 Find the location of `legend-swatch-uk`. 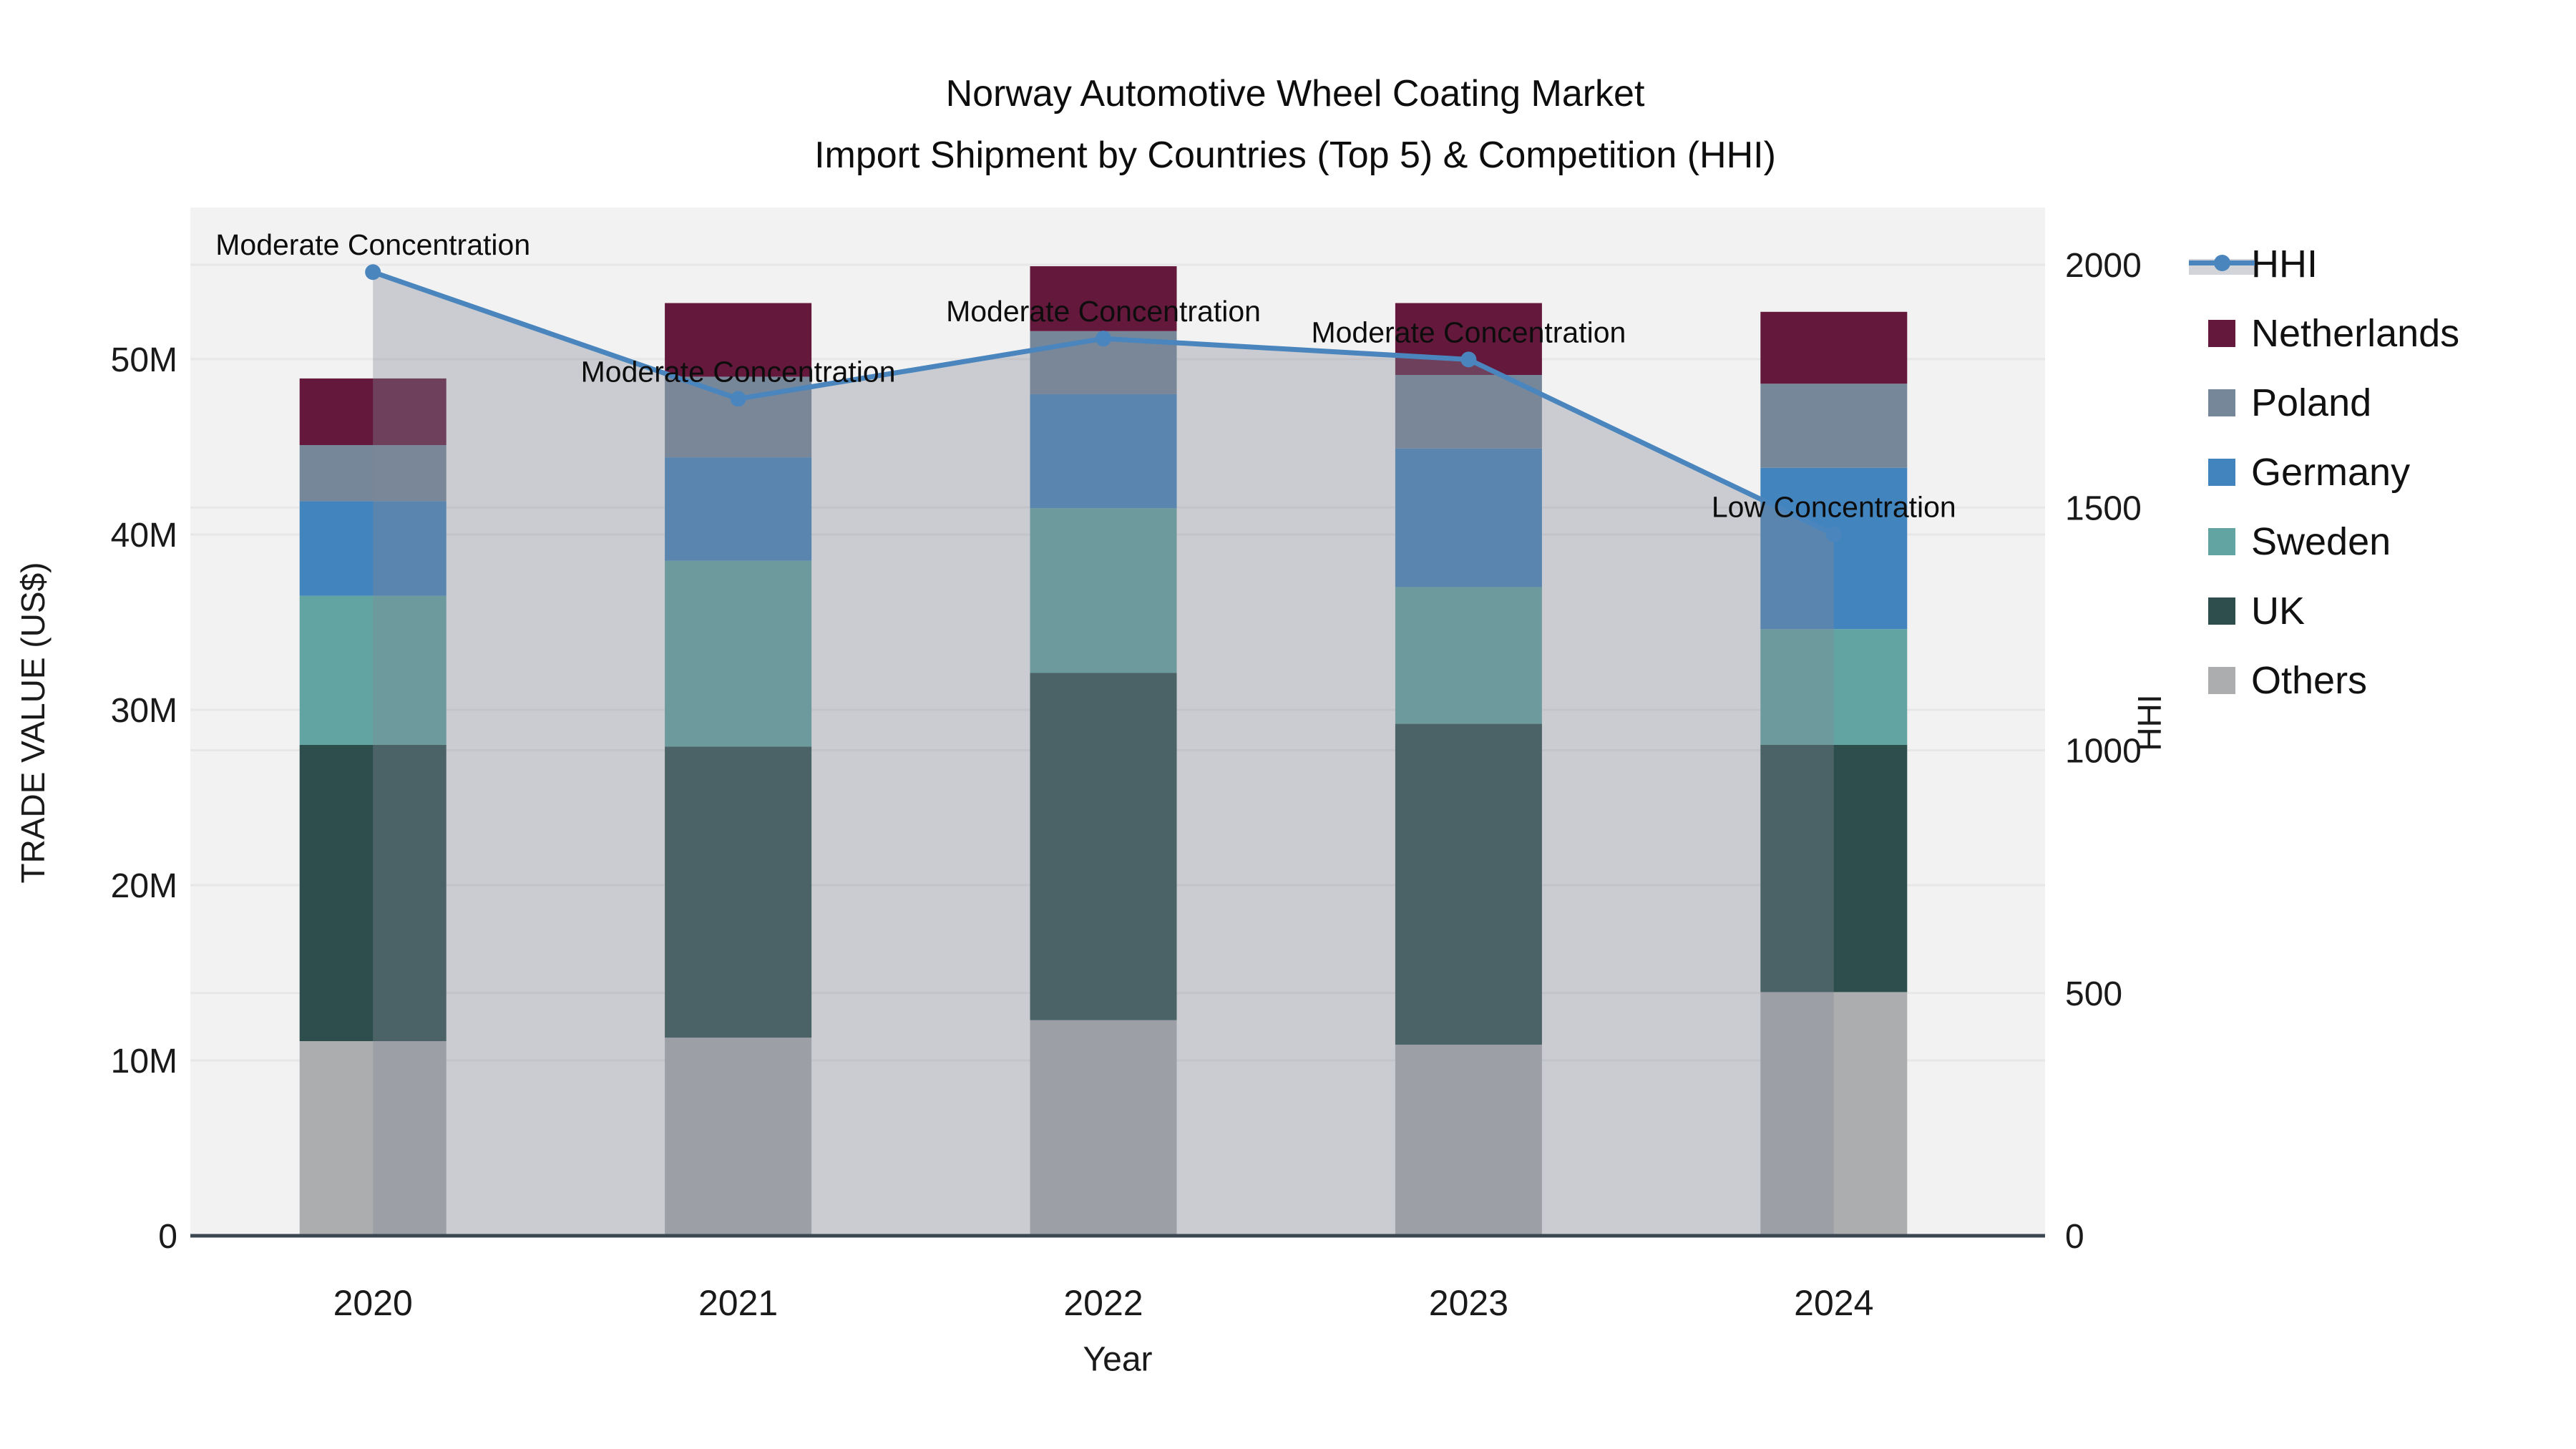

legend-swatch-uk is located at coordinates (2221, 611).